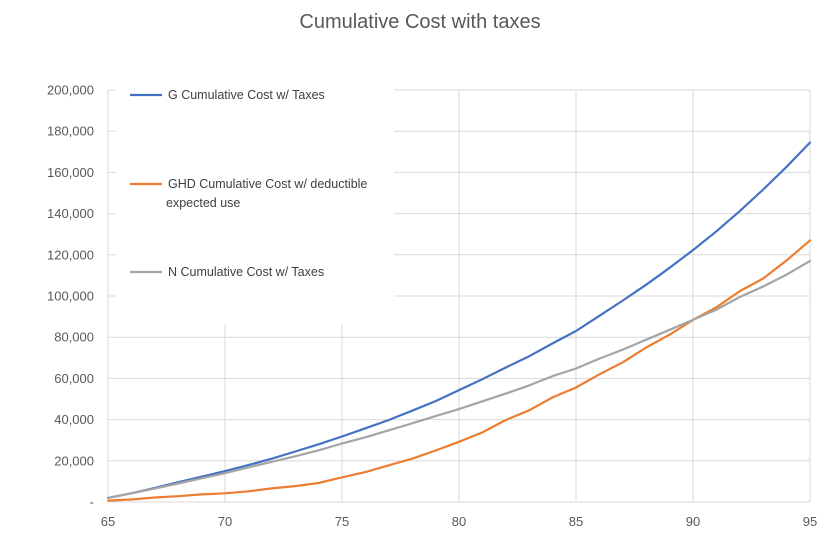 The image size is (830, 544). I want to click on legend-box, so click(255, 206).